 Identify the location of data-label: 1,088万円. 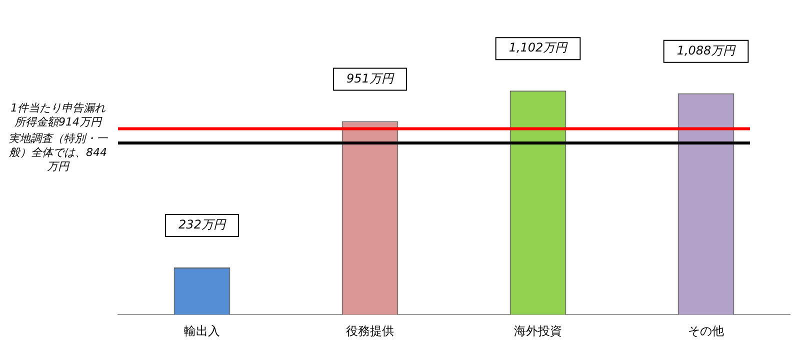
(706, 51).